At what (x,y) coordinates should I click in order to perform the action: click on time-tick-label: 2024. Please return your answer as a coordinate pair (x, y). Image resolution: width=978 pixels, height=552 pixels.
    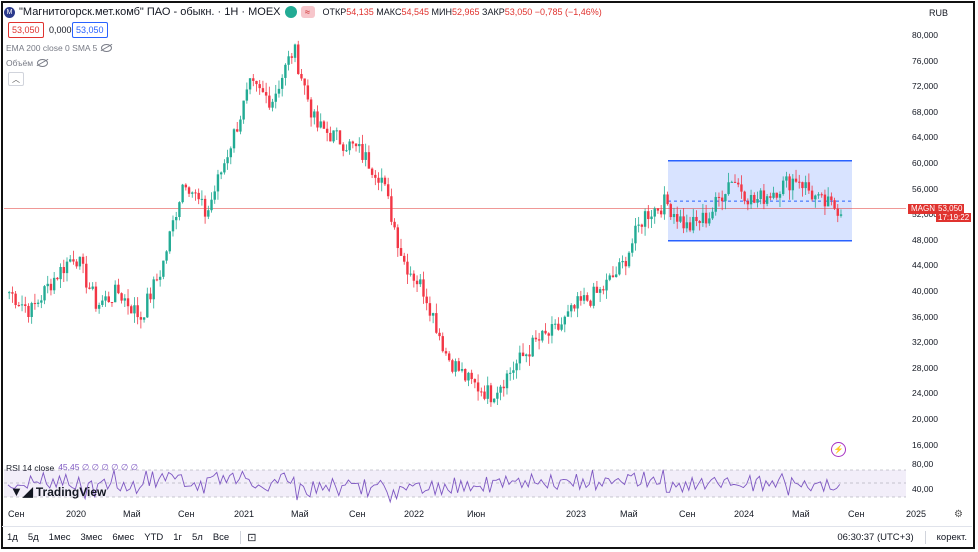
    Looking at the image, I should click on (744, 514).